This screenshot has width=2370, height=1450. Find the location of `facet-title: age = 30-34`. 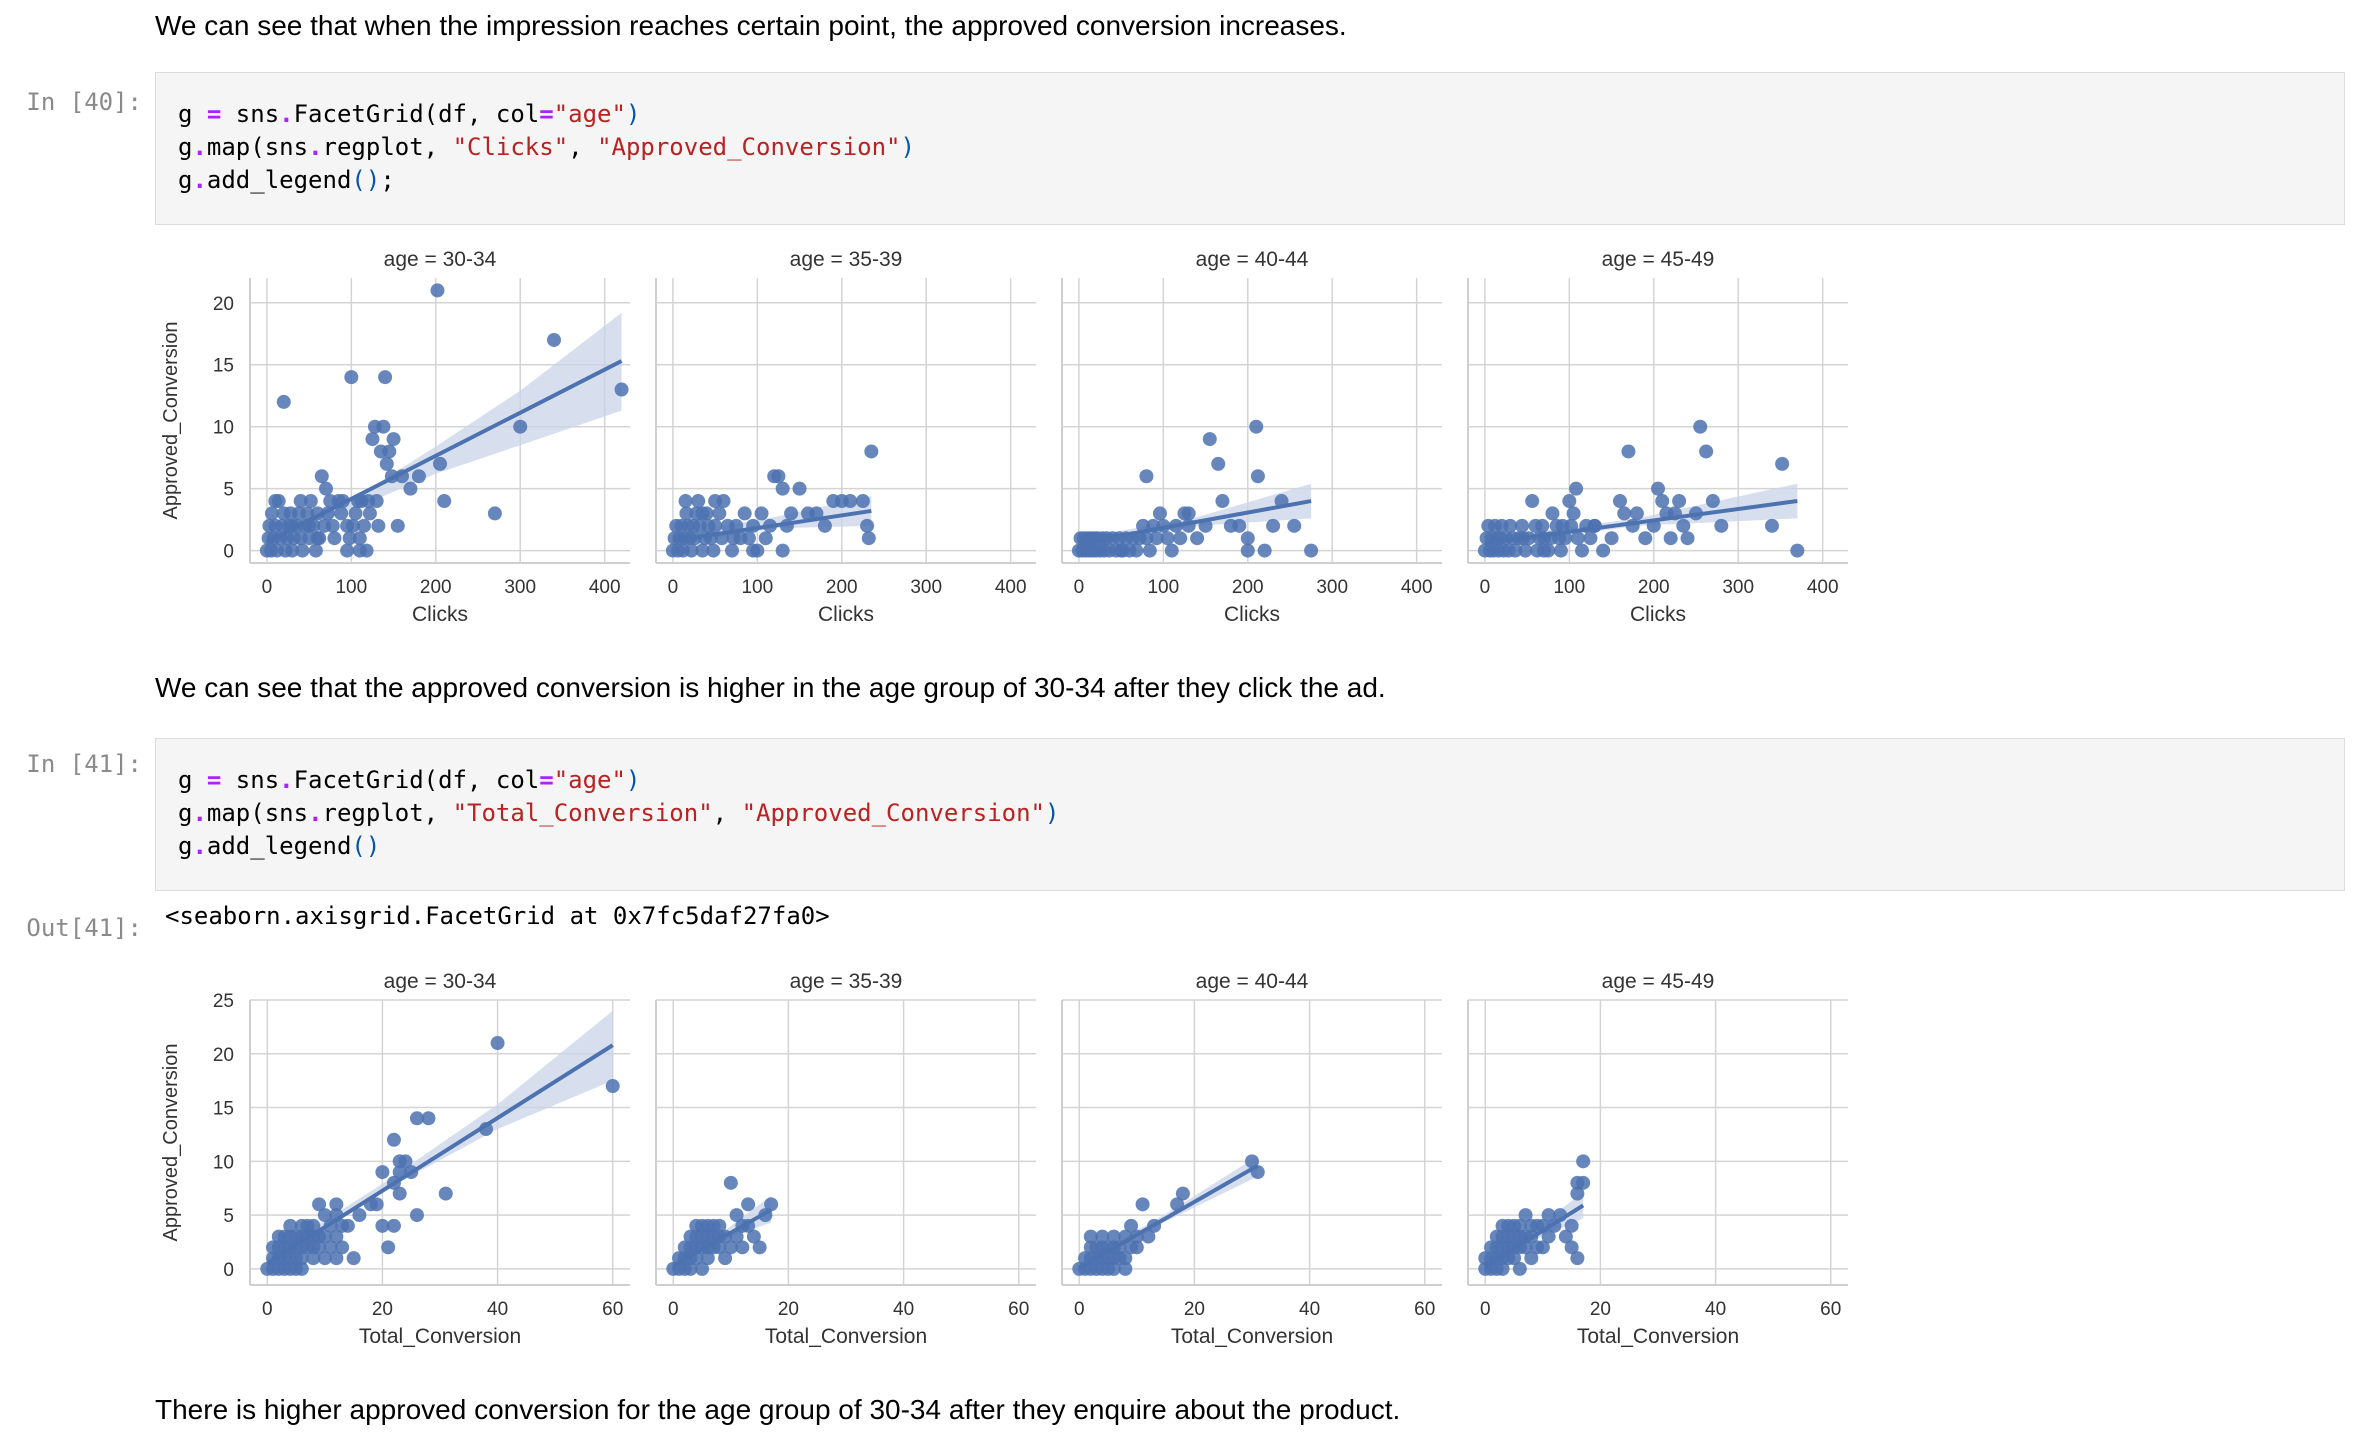

facet-title: age = 30-34 is located at coordinates (440, 259).